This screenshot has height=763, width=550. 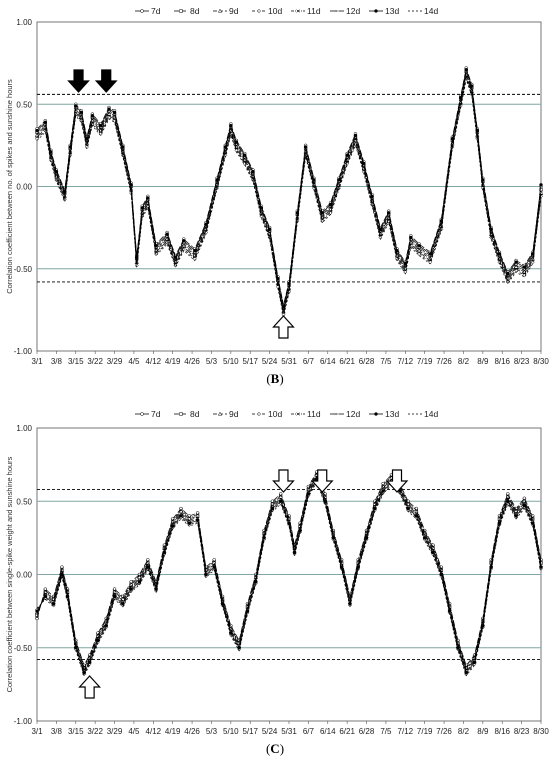 I want to click on x-tick-label: 3/1, so click(x=37, y=361).